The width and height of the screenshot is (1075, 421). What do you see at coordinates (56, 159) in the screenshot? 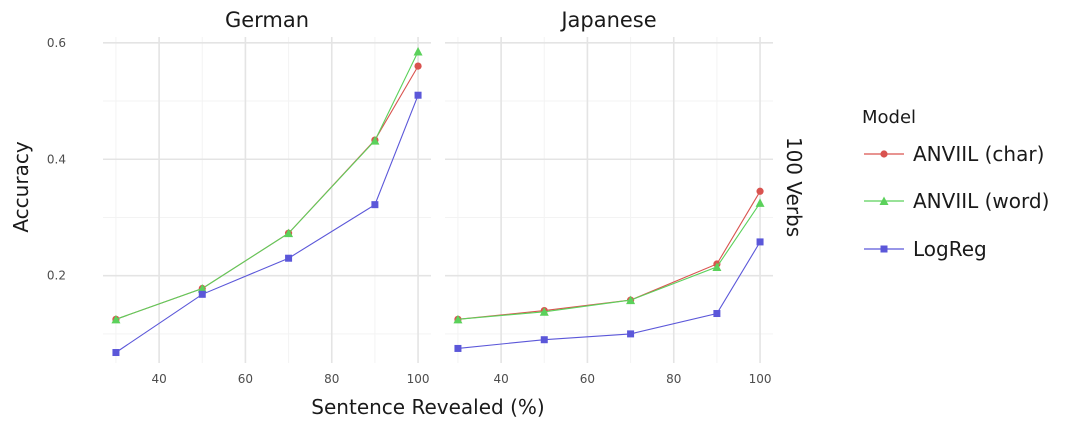
I see `y-tick-label-1: 0.4` at bounding box center [56, 159].